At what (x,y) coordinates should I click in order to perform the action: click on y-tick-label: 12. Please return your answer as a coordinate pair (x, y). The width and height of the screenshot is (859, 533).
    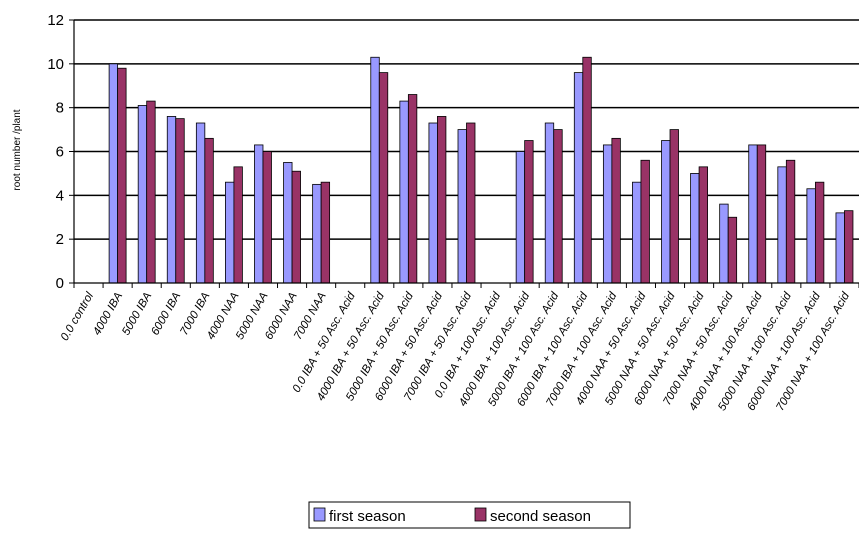
    Looking at the image, I should click on (55, 20).